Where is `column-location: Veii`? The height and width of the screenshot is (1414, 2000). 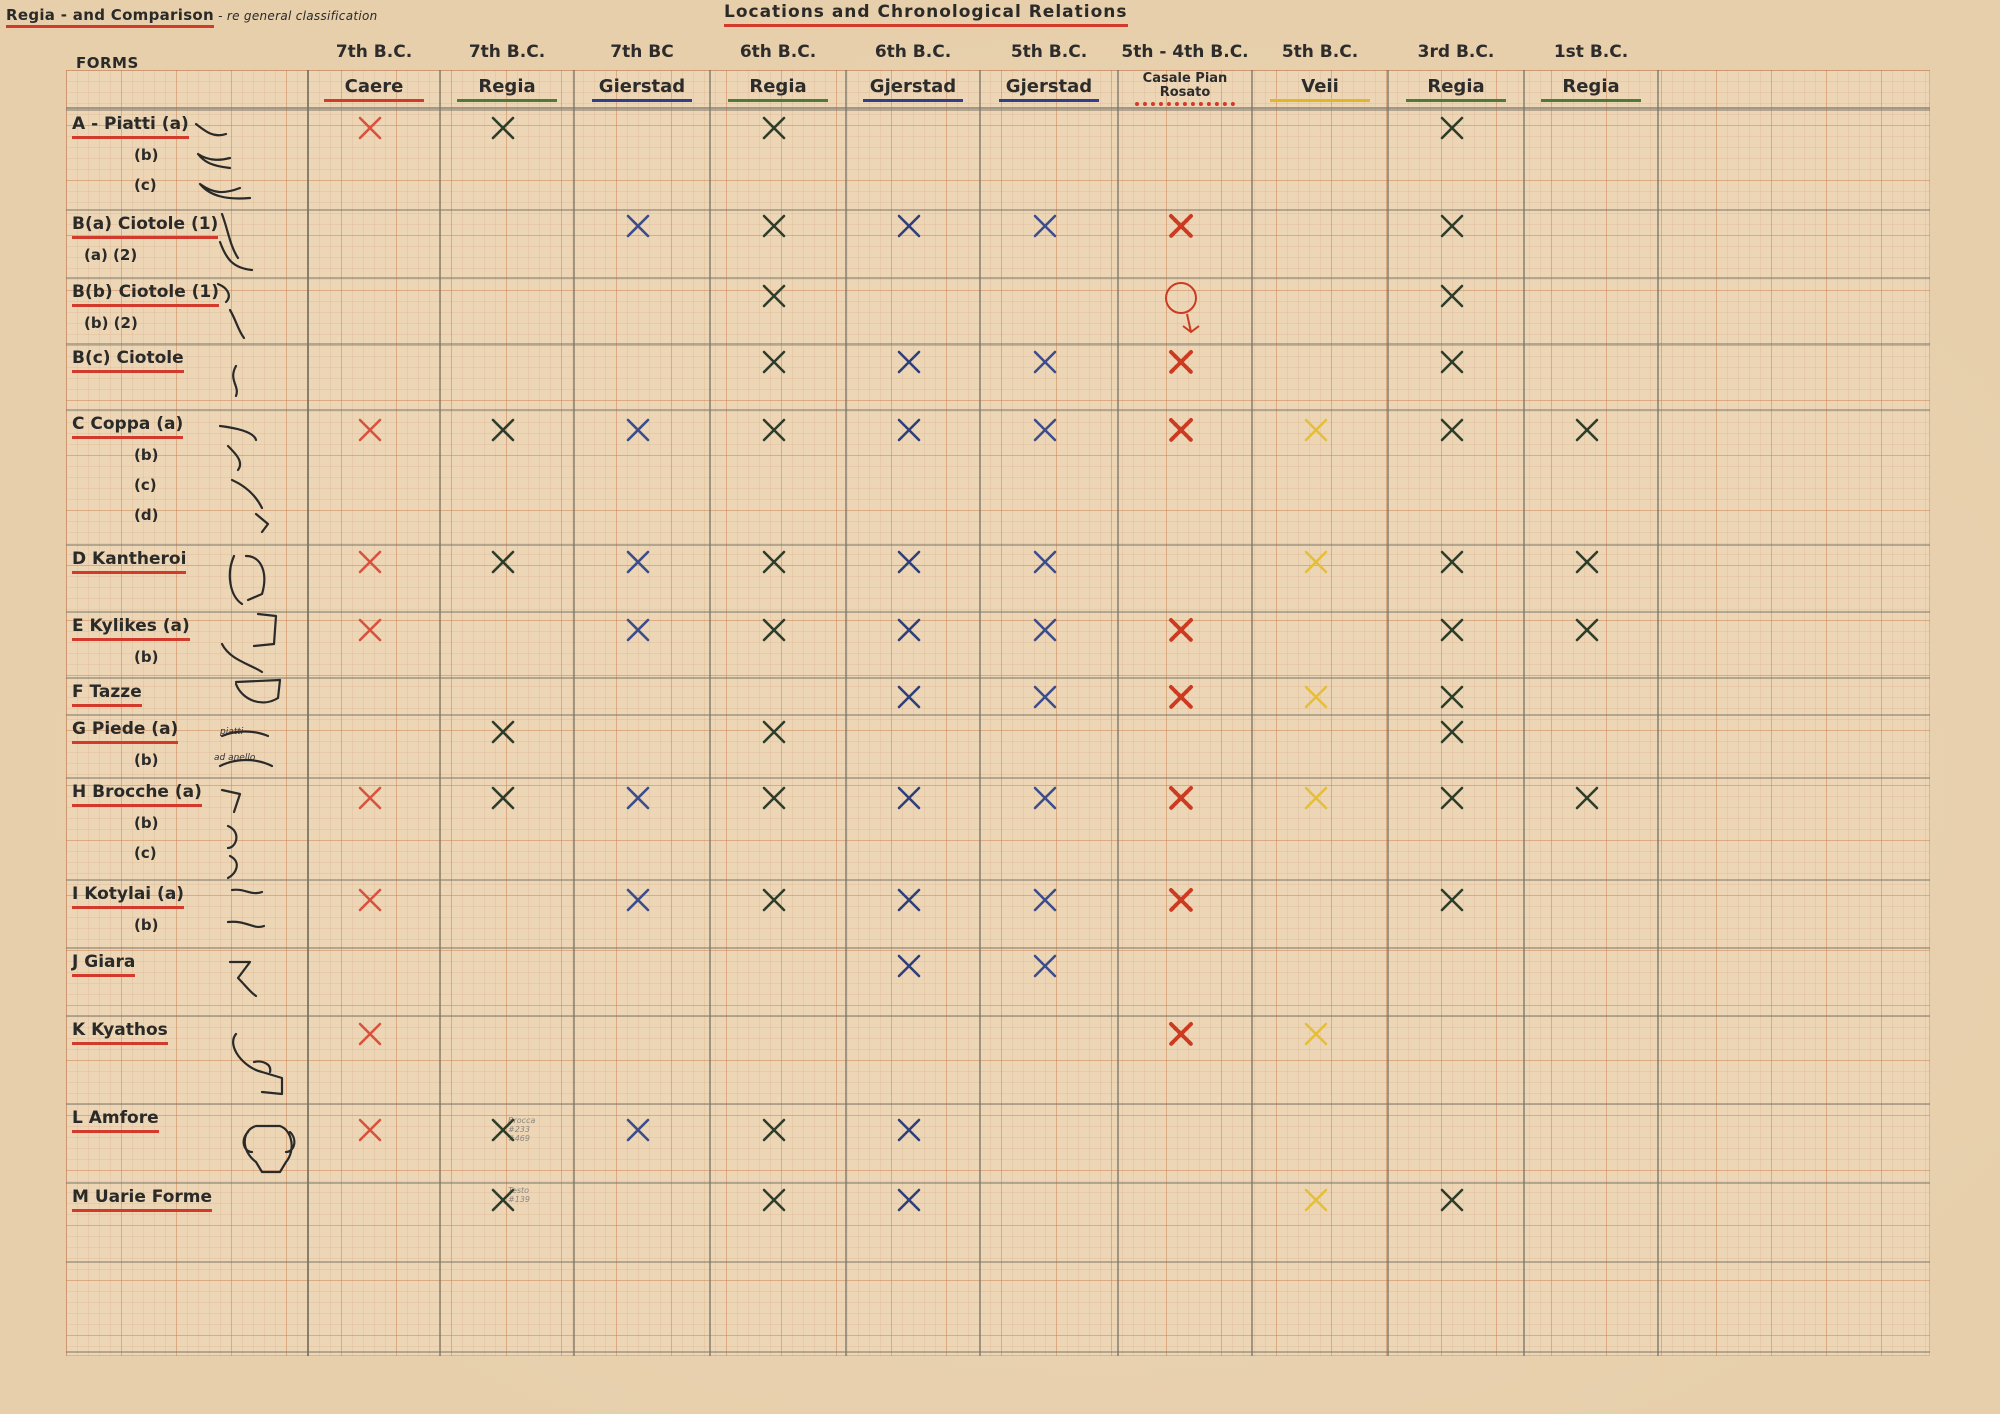
column-location: Veii is located at coordinates (1320, 89).